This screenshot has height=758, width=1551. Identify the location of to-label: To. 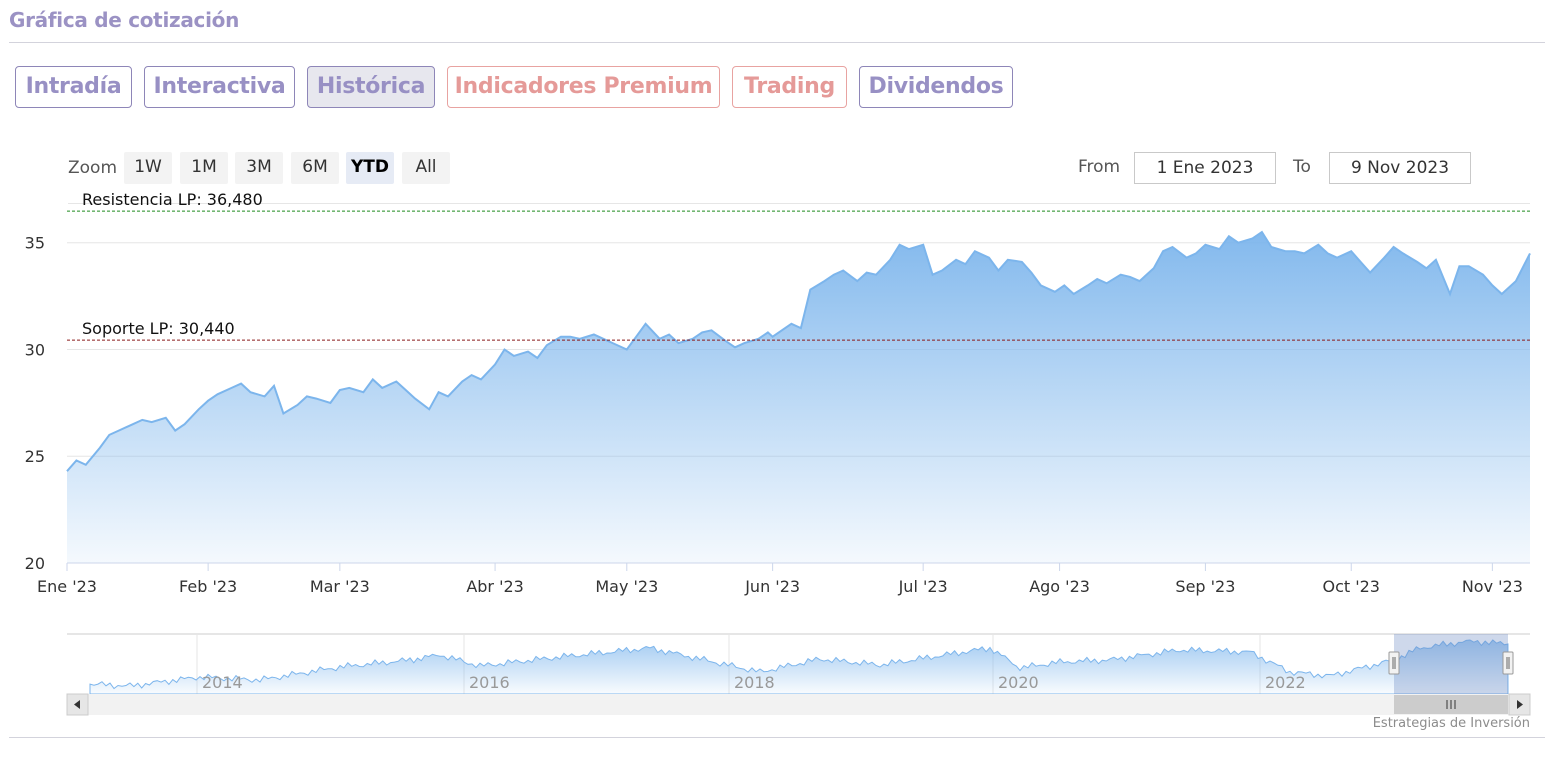
(1302, 167).